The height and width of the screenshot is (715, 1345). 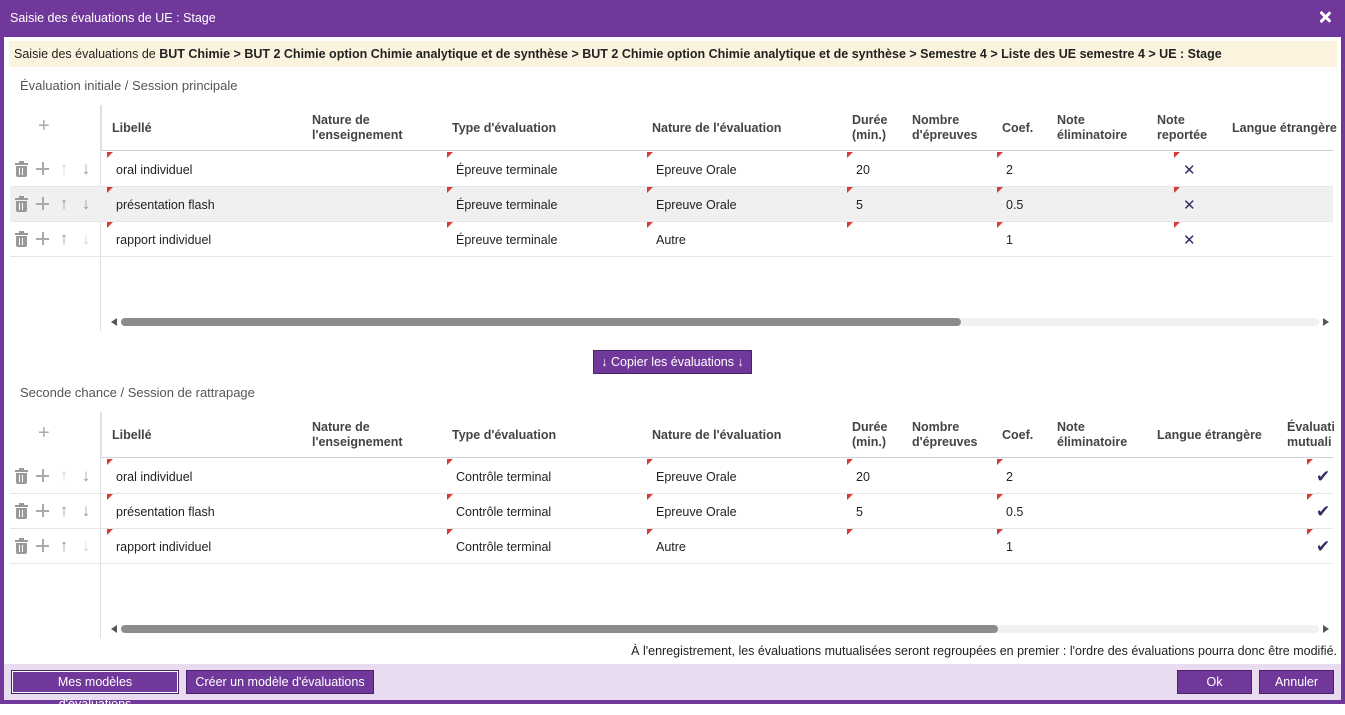 What do you see at coordinates (1092, 442) in the screenshot?
I see `header-note-eliminatoire-line2: éliminatoire` at bounding box center [1092, 442].